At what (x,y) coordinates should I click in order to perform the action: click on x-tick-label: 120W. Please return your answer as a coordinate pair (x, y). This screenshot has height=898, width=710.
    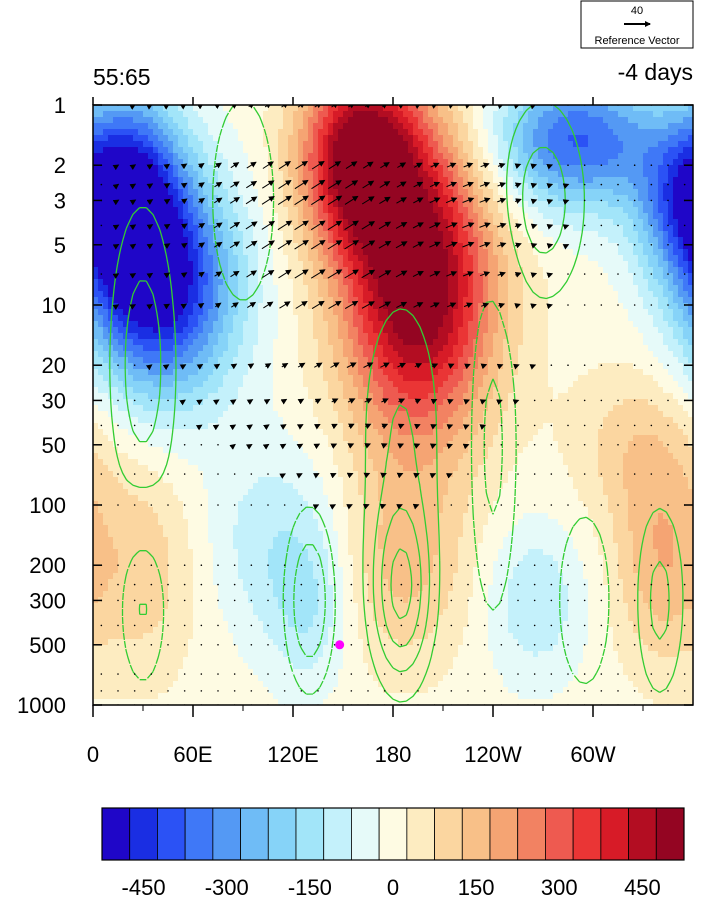
    Looking at the image, I should click on (493, 754).